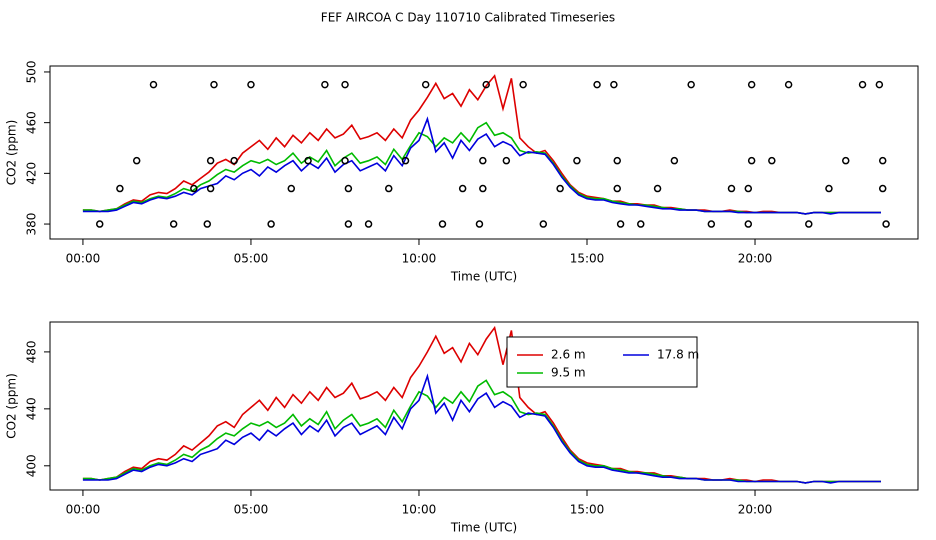 This screenshot has width=936, height=540. Describe the element at coordinates (568, 355) in the screenshot. I see `legend-label: 2.6 m` at that location.